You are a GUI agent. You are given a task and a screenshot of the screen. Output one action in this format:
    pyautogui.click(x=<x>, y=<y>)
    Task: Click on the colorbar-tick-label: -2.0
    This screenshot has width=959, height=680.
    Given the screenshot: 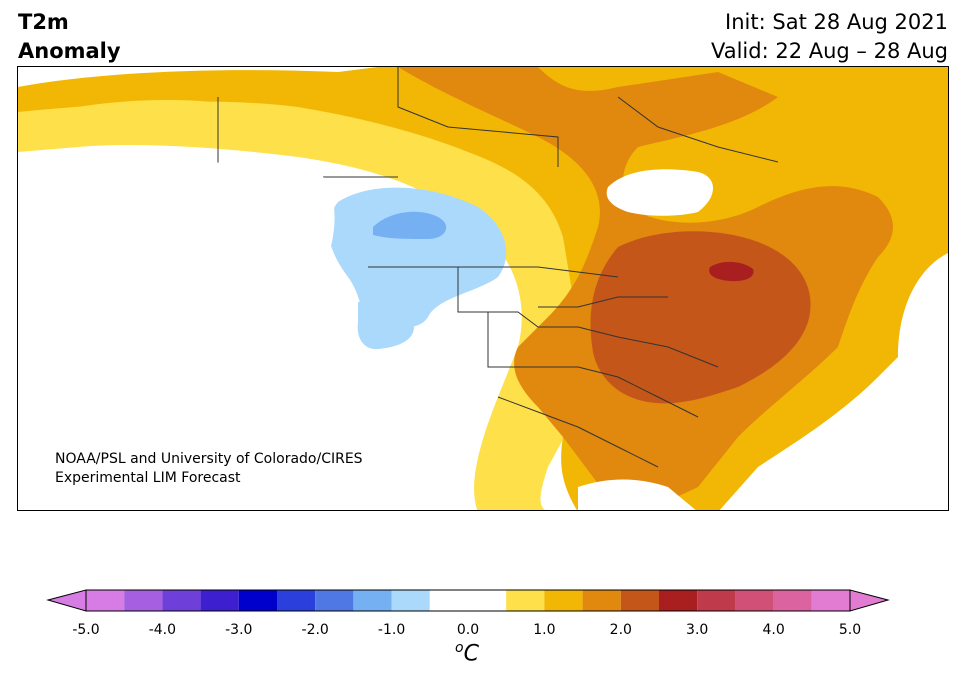 What is the action you would take?
    pyautogui.click(x=315, y=630)
    